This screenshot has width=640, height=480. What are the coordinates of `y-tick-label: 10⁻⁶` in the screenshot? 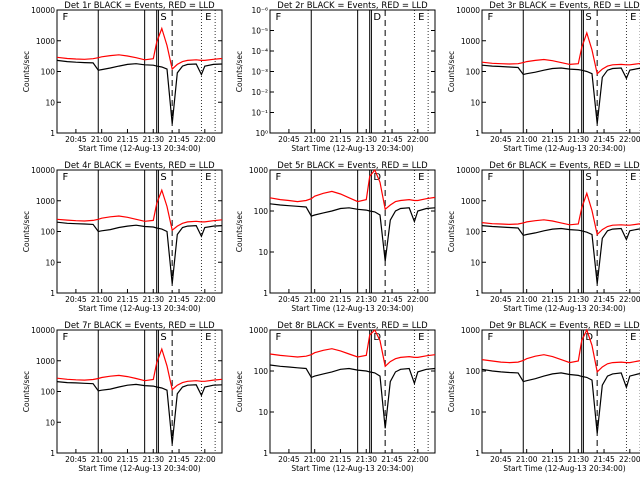 It's located at (259, 10).